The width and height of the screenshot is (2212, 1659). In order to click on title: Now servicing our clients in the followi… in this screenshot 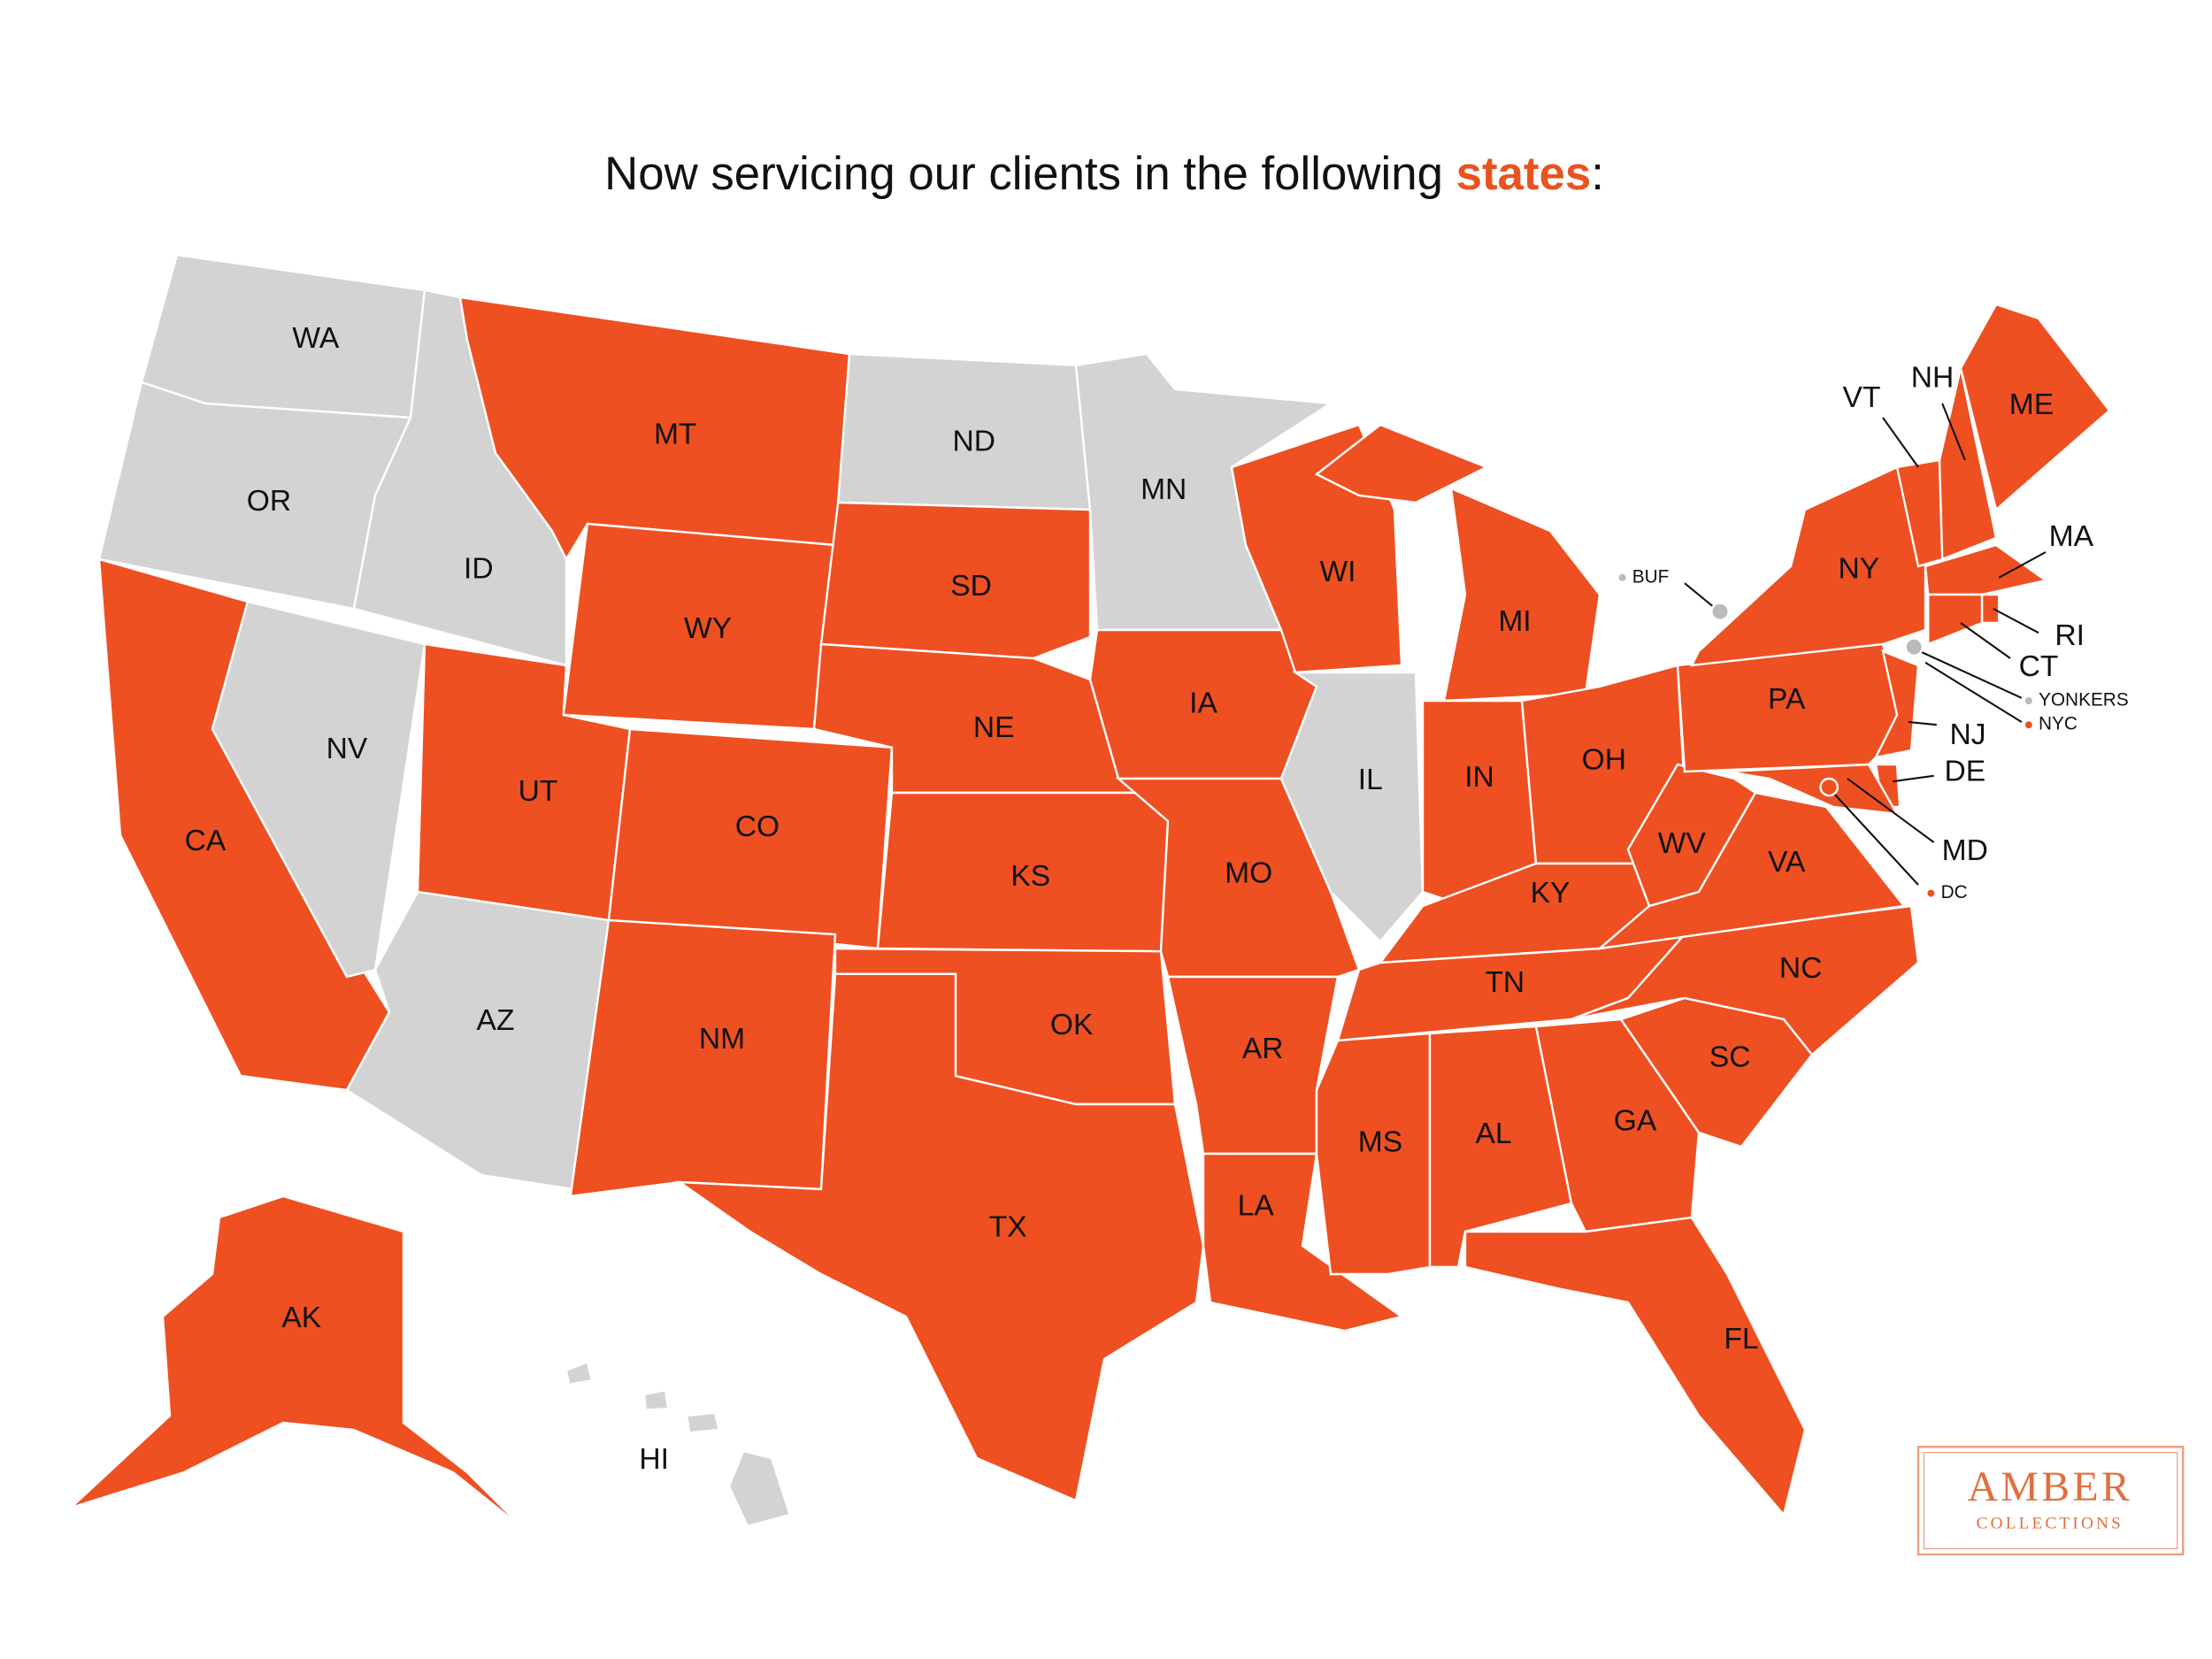, I will do `click(1104, 174)`.